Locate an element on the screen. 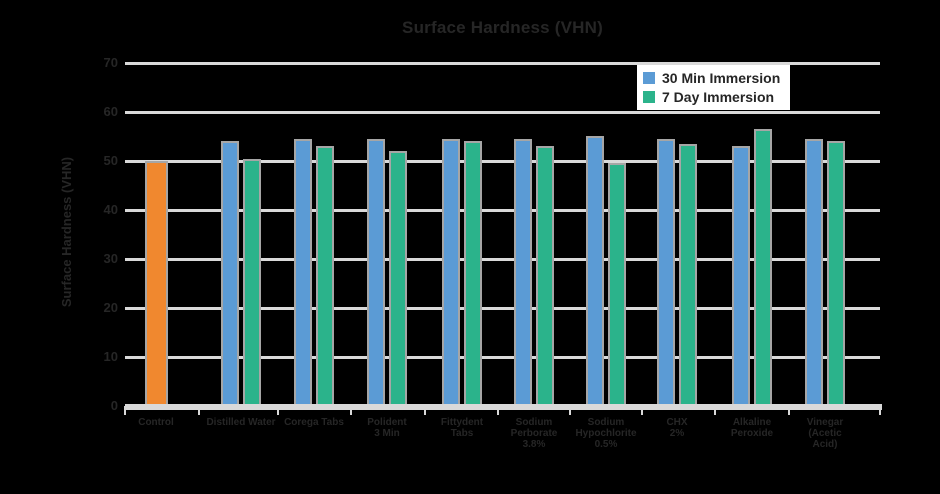 The height and width of the screenshot is (494, 940). x-axis-category-label: Corega Tabs is located at coordinates (314, 422).